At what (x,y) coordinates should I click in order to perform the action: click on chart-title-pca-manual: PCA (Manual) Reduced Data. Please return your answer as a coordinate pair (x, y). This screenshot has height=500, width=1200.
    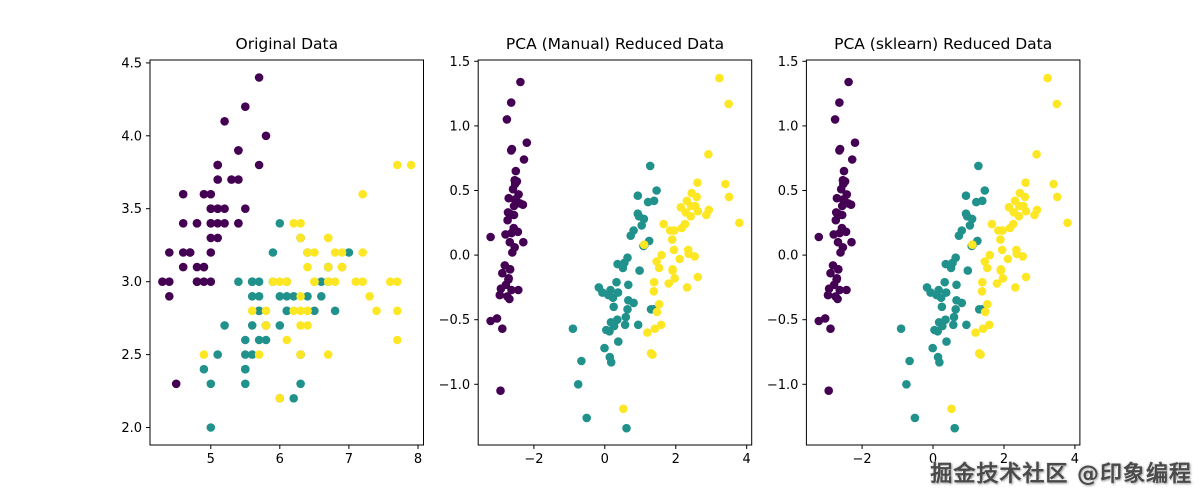
    Looking at the image, I should click on (615, 44).